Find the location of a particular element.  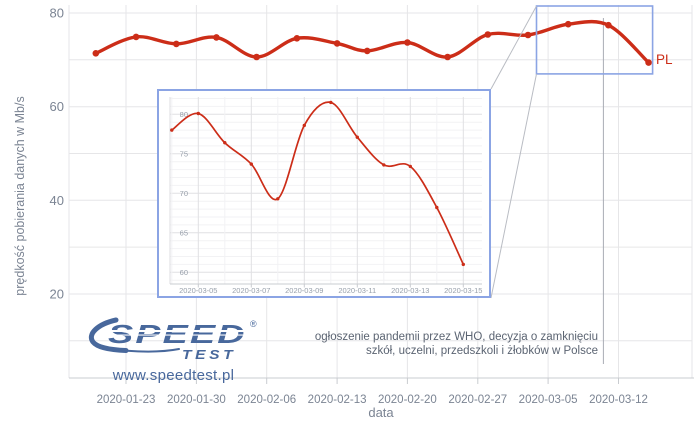

logo-word-speed: SPEED is located at coordinates (177, 334).